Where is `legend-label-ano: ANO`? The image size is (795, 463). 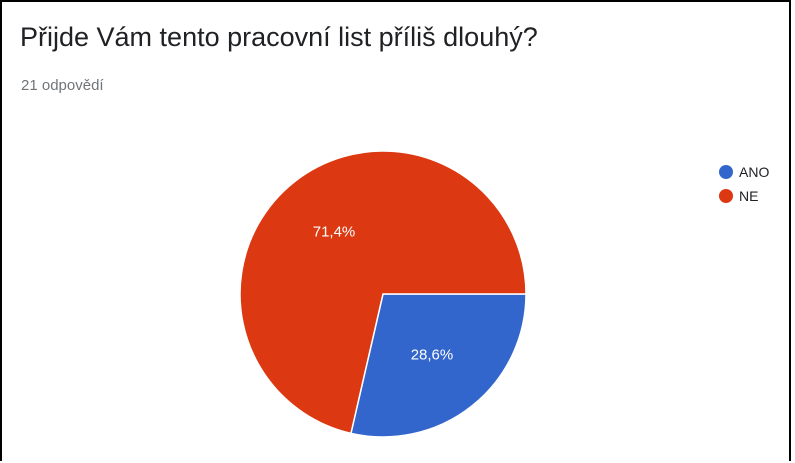
legend-label-ano: ANO is located at coordinates (754, 172).